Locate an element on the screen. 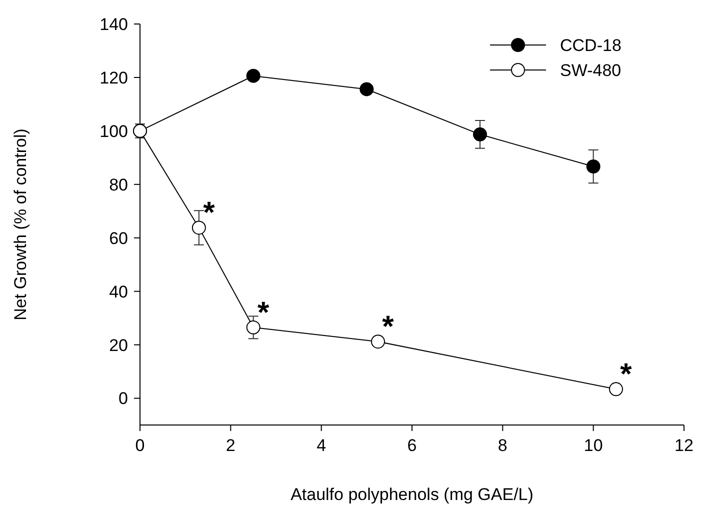 The height and width of the screenshot is (512, 703). y-tick-label: 80 is located at coordinates (118, 184).